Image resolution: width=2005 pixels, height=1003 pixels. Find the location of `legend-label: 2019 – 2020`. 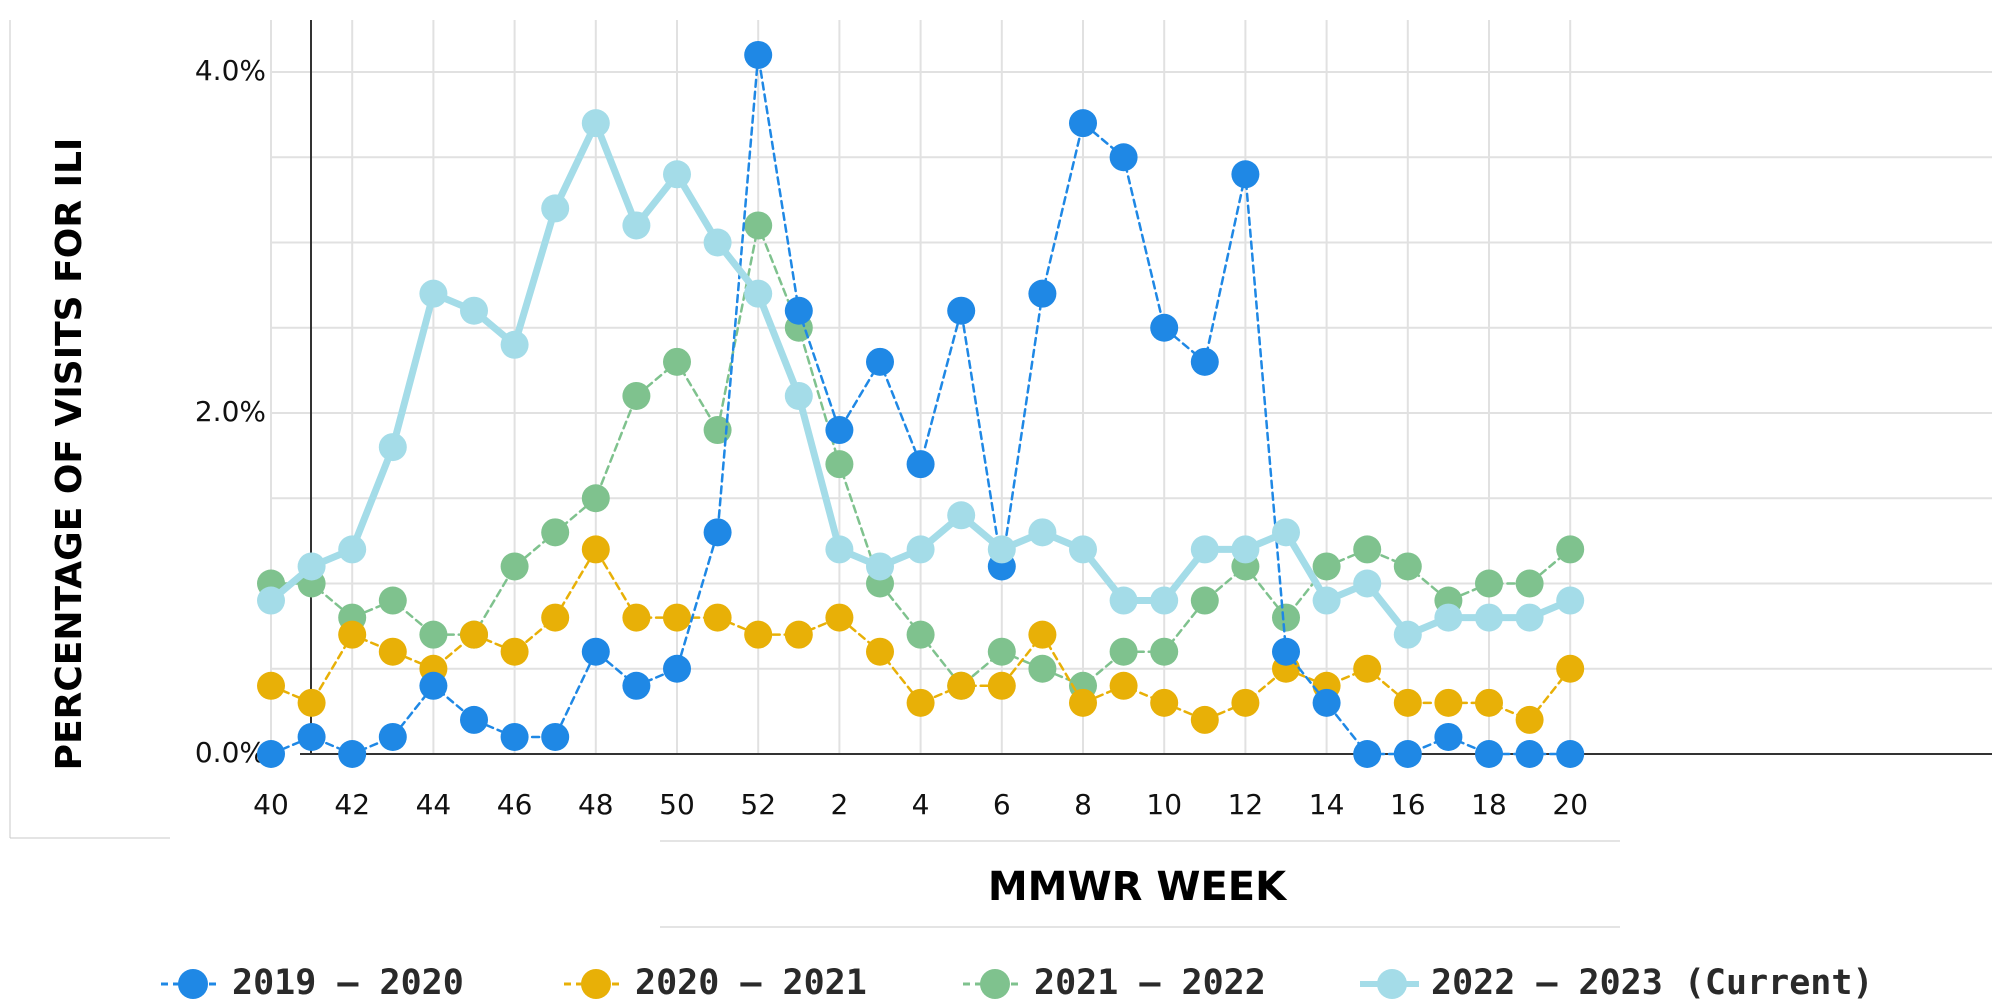

legend-label: 2019 – 2020 is located at coordinates (348, 983).